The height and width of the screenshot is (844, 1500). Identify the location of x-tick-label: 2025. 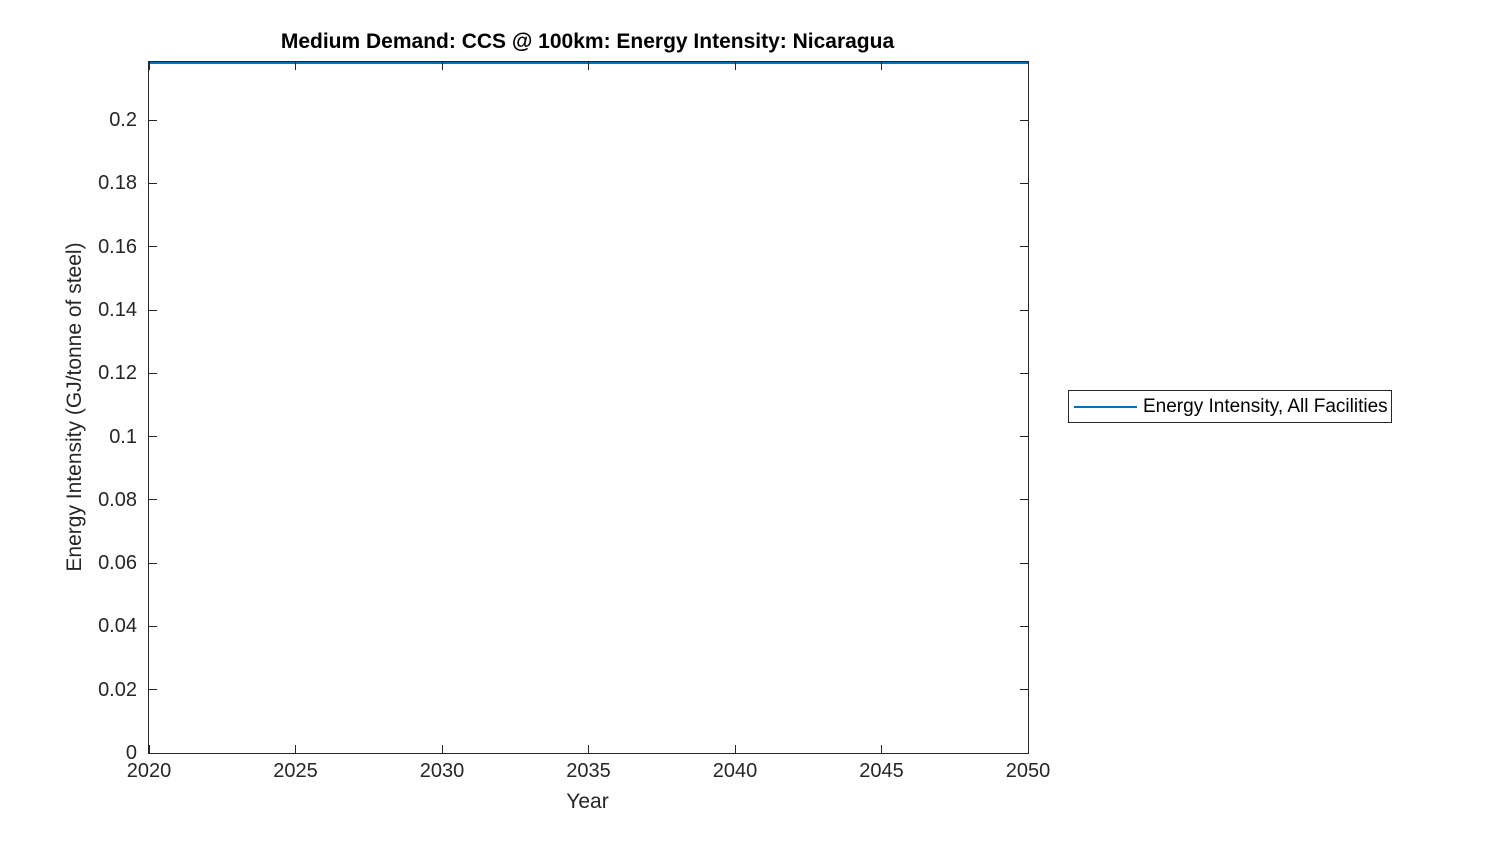
(295, 771).